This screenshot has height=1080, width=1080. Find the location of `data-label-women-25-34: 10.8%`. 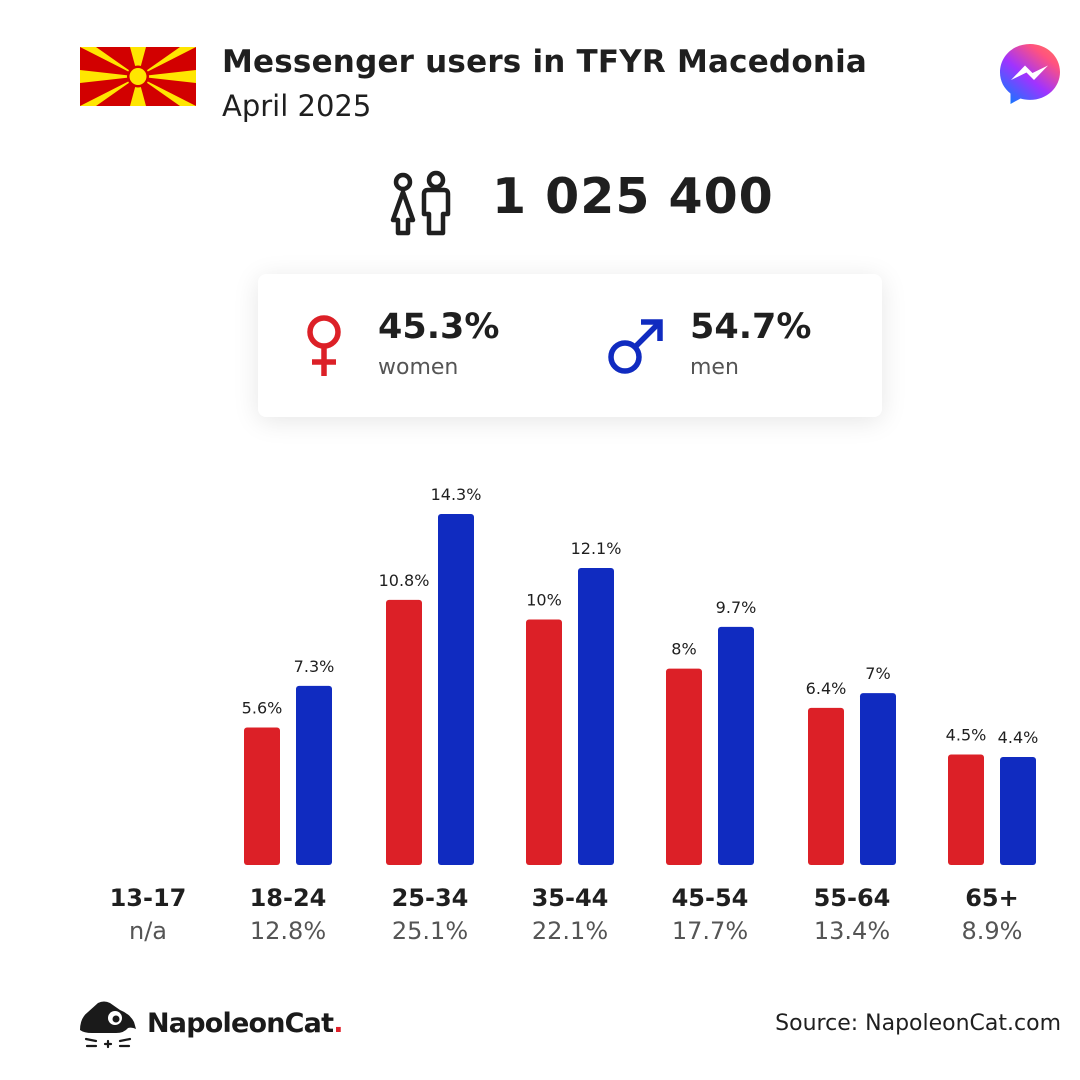

data-label-women-25-34: 10.8% is located at coordinates (404, 580).